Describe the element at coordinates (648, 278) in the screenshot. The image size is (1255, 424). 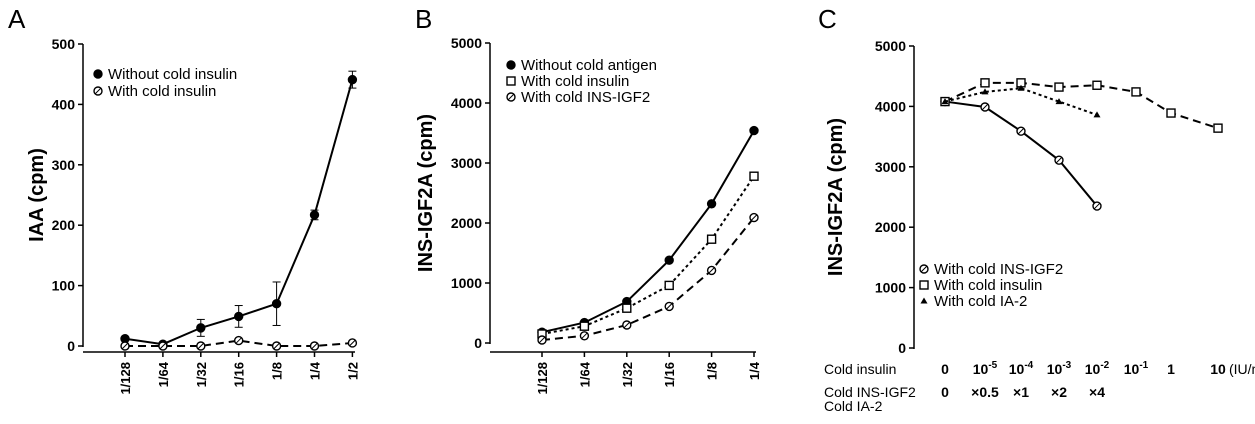
I see `panel-b-series-2-line` at that location.